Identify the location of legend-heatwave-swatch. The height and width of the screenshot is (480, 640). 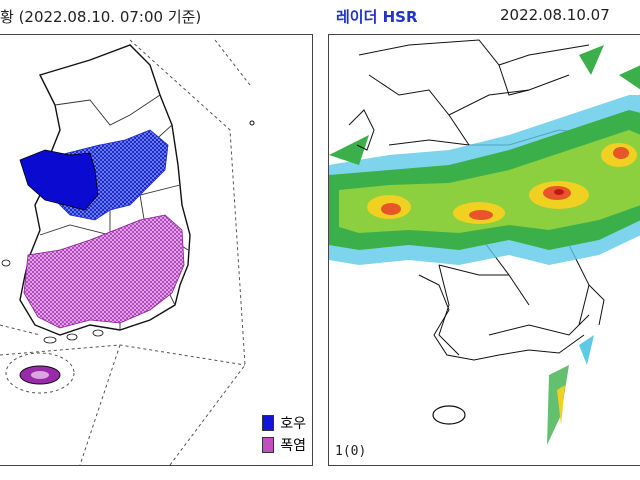
(268, 445).